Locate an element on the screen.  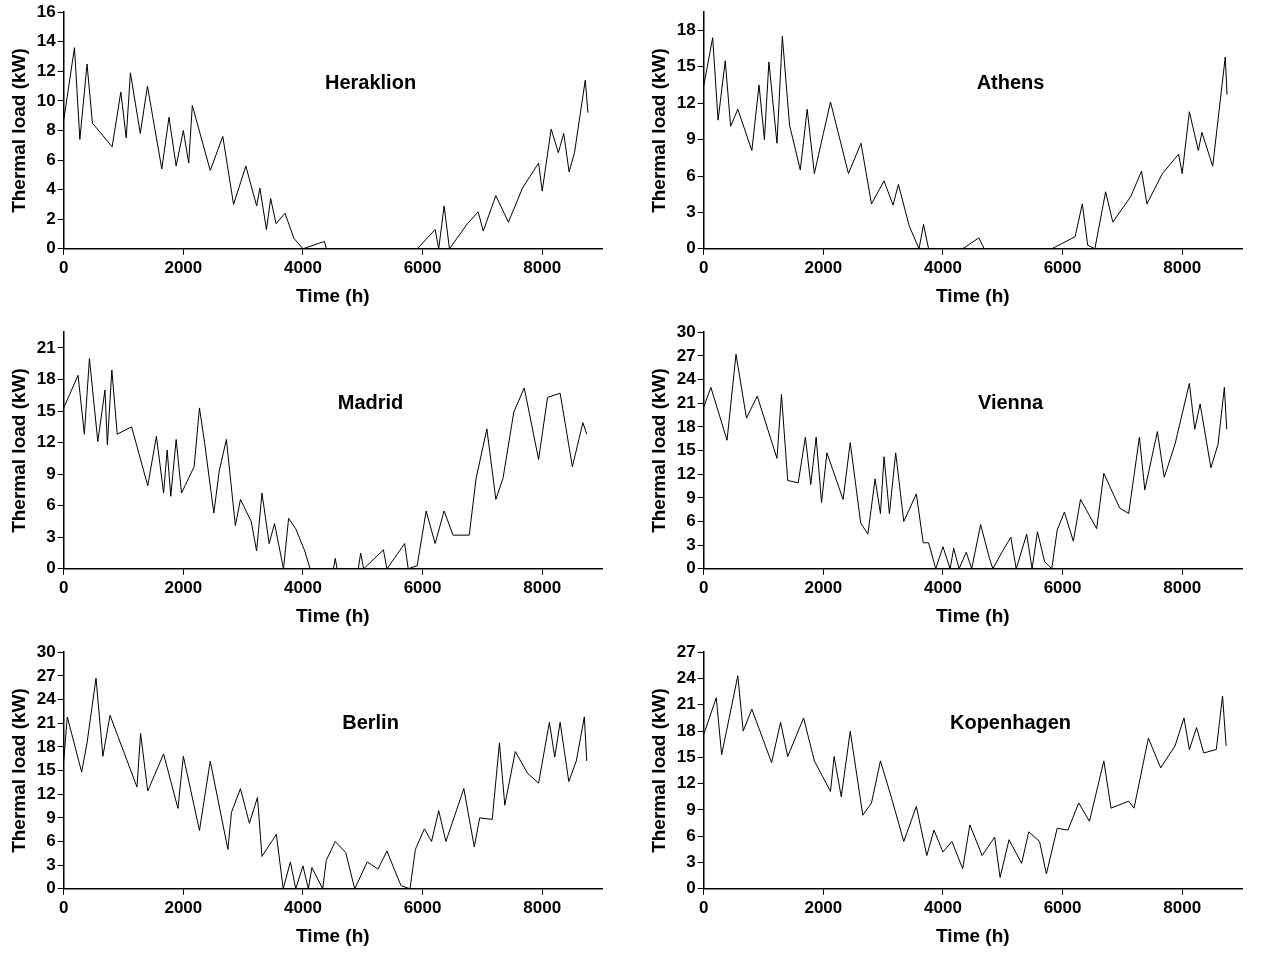
text: Athens is located at coordinates (1010, 81).